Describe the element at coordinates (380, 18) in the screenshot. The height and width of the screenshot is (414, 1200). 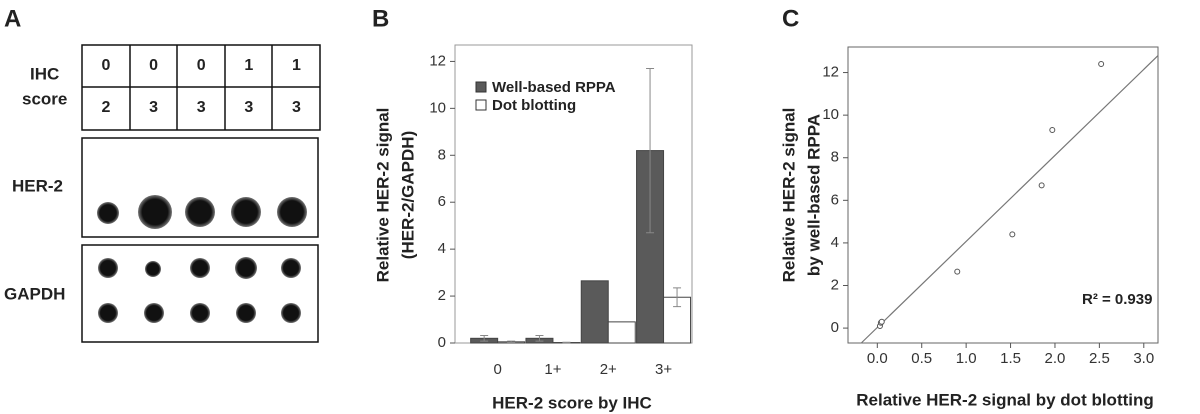
I see `panel-label: B` at that location.